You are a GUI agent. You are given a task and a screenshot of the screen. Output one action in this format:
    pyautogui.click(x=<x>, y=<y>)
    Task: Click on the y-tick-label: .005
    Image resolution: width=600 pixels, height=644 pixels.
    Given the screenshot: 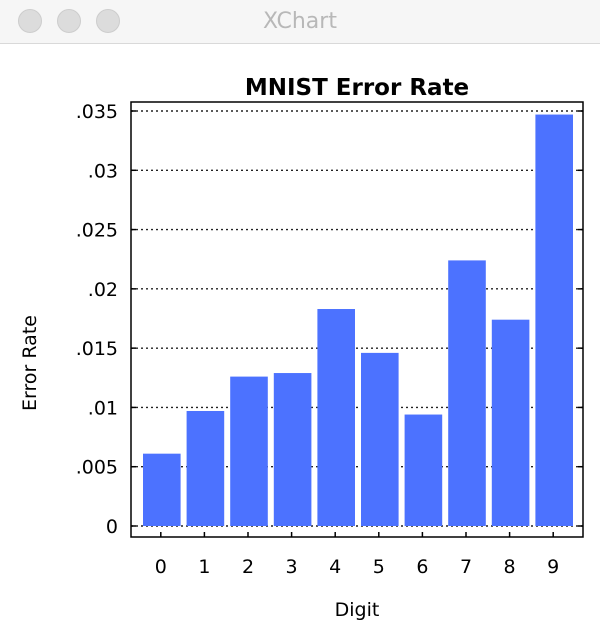 What is the action you would take?
    pyautogui.click(x=97, y=468)
    